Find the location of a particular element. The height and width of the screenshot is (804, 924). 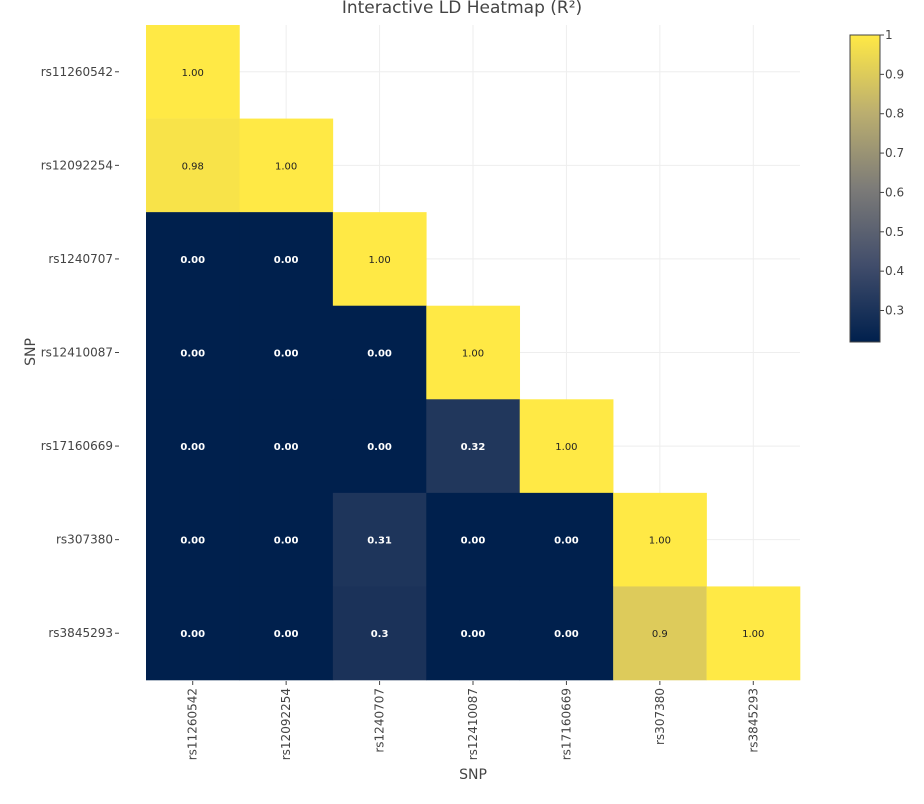

colorbar-gradient is located at coordinates (865, 188).